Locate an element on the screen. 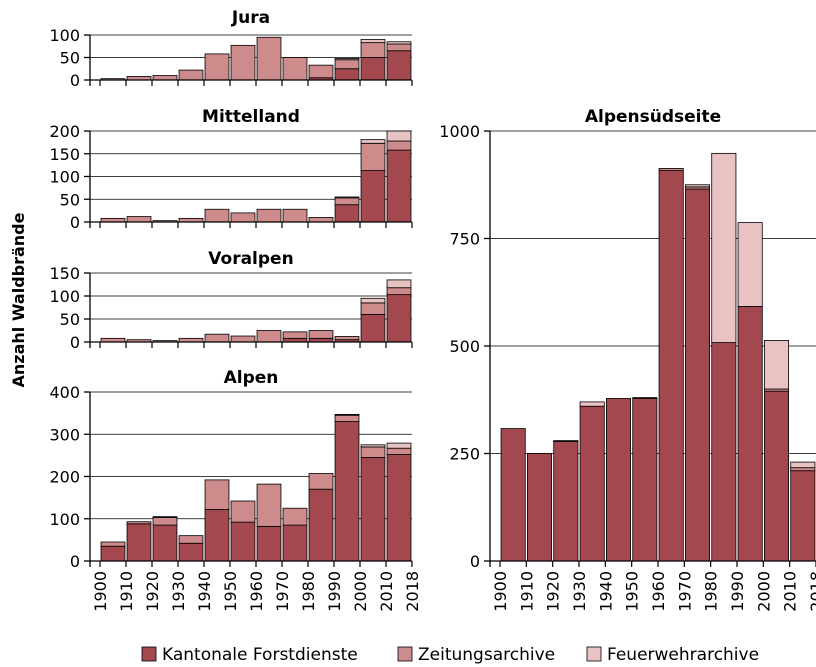 This screenshot has width=816, height=667. legend-swatch-kantonale-forstdienste is located at coordinates (149, 654).